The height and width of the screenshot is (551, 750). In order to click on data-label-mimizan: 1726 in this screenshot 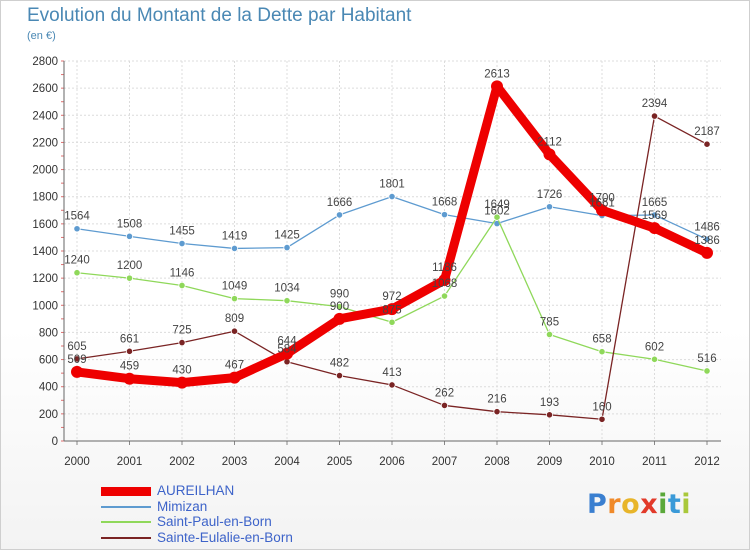, I will do `click(550, 195)`.